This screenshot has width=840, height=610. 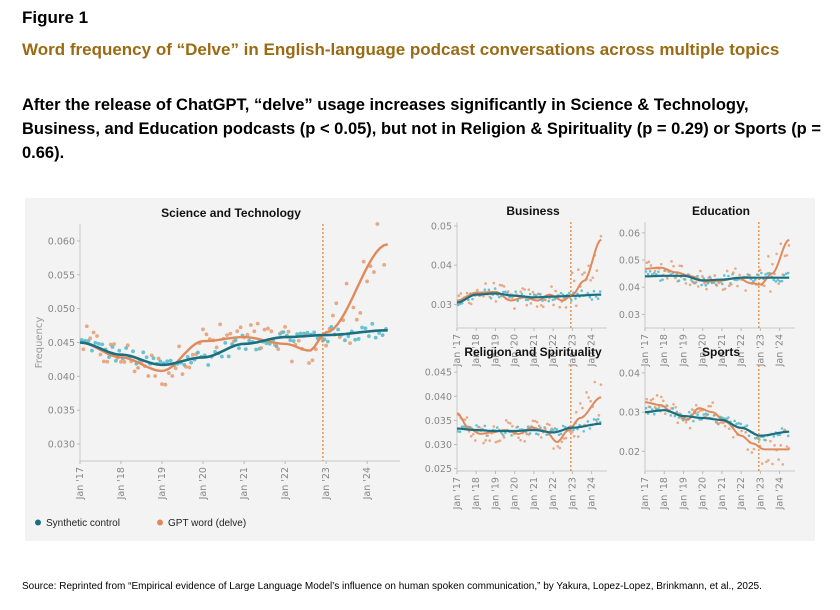 I want to click on x-tick-label: Jan '23, so click(x=760, y=493).